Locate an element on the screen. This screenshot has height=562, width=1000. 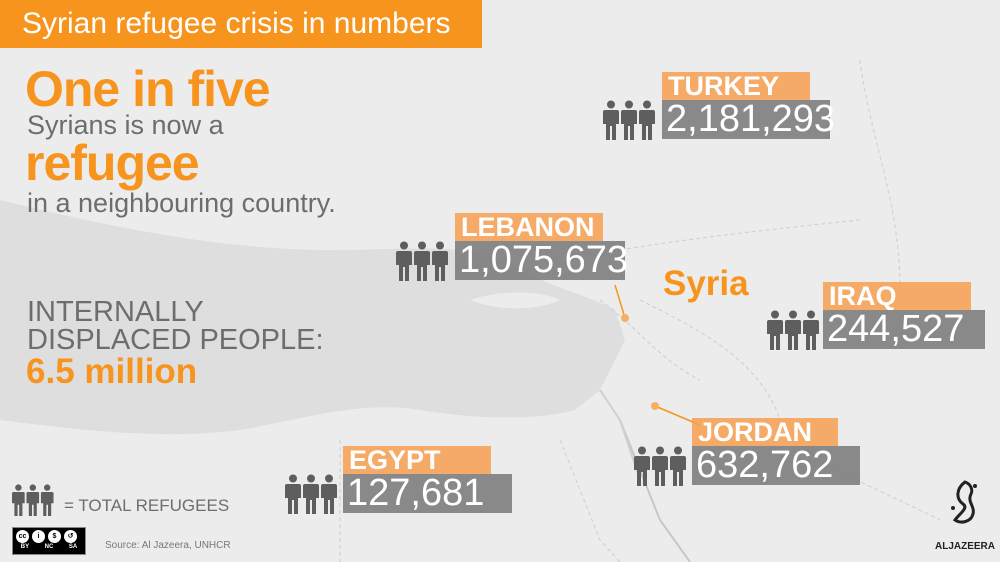
country-label-turkey: TURKEY is located at coordinates (736, 86).